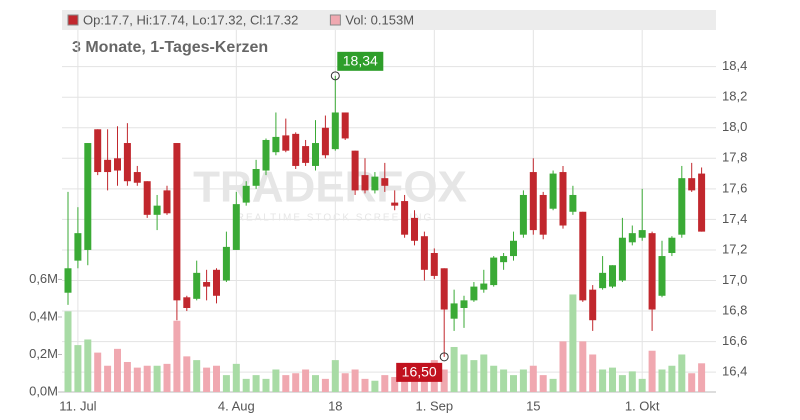 The image size is (800, 420). I want to click on watermark: TRADERFOX, so click(330, 187).